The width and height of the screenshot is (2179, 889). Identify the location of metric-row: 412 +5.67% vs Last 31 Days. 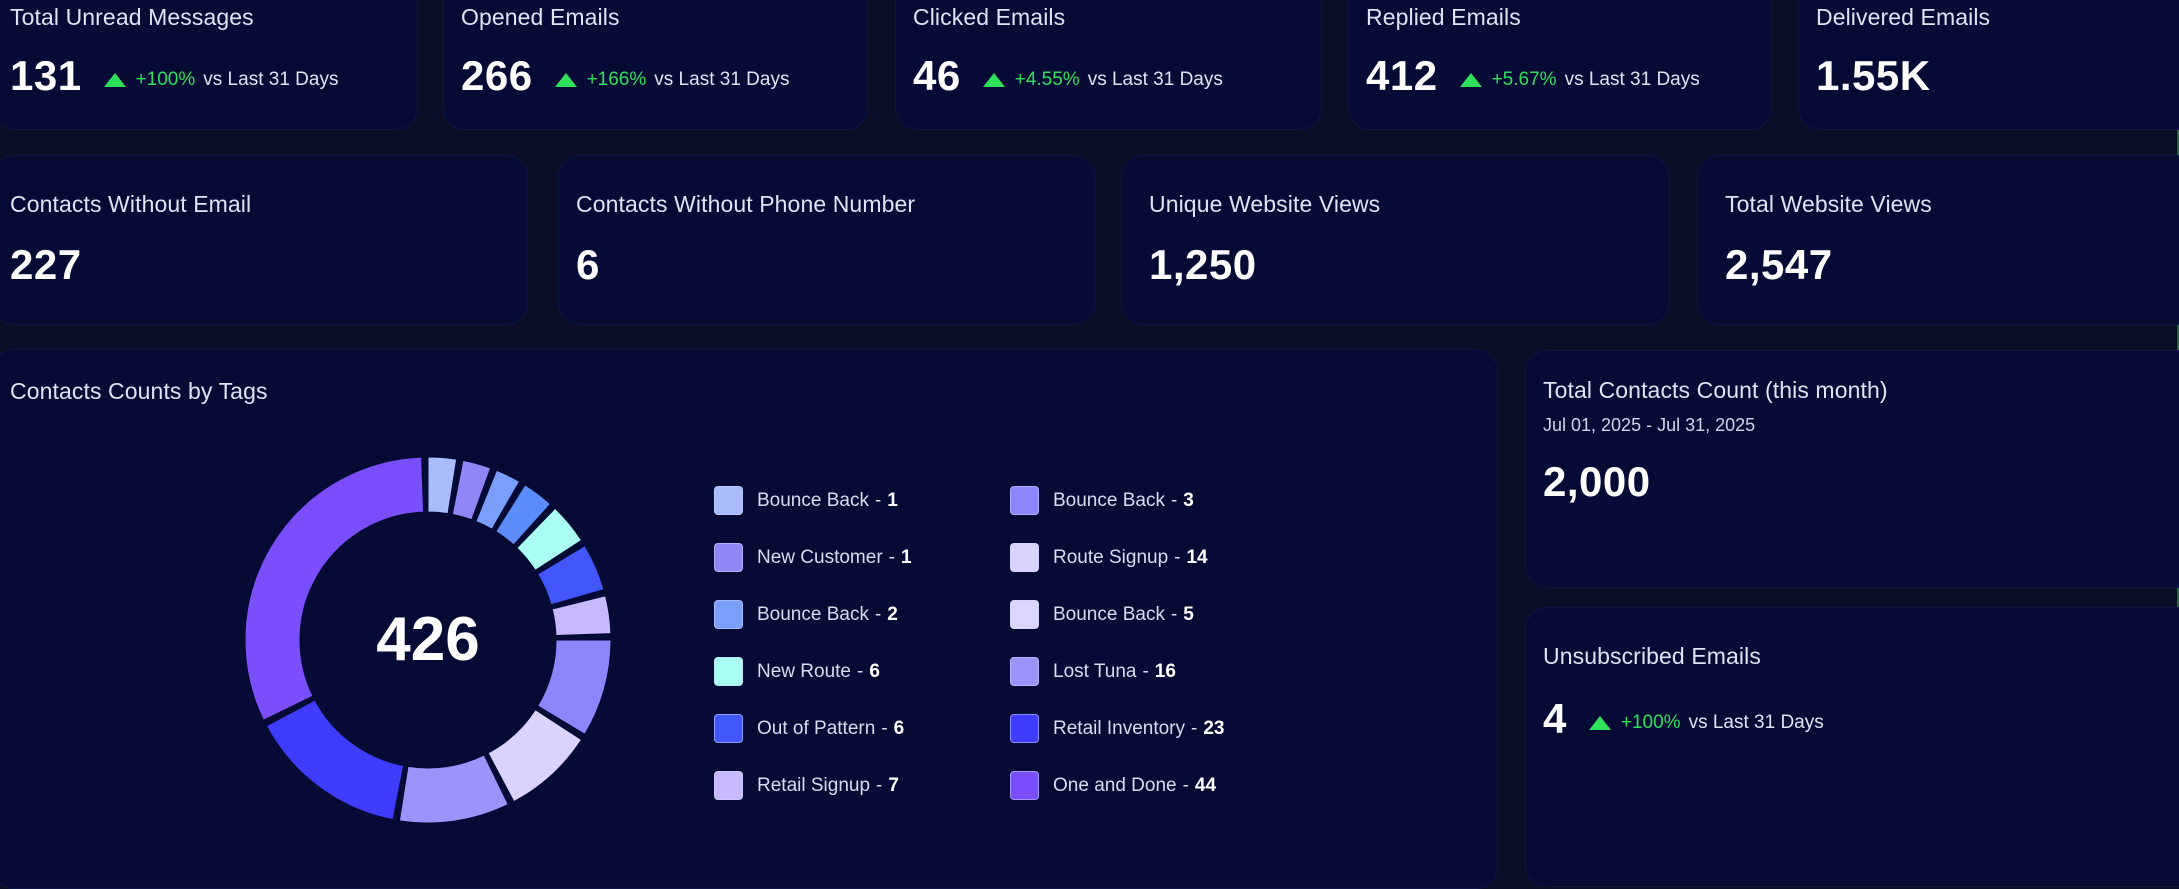
(1533, 76).